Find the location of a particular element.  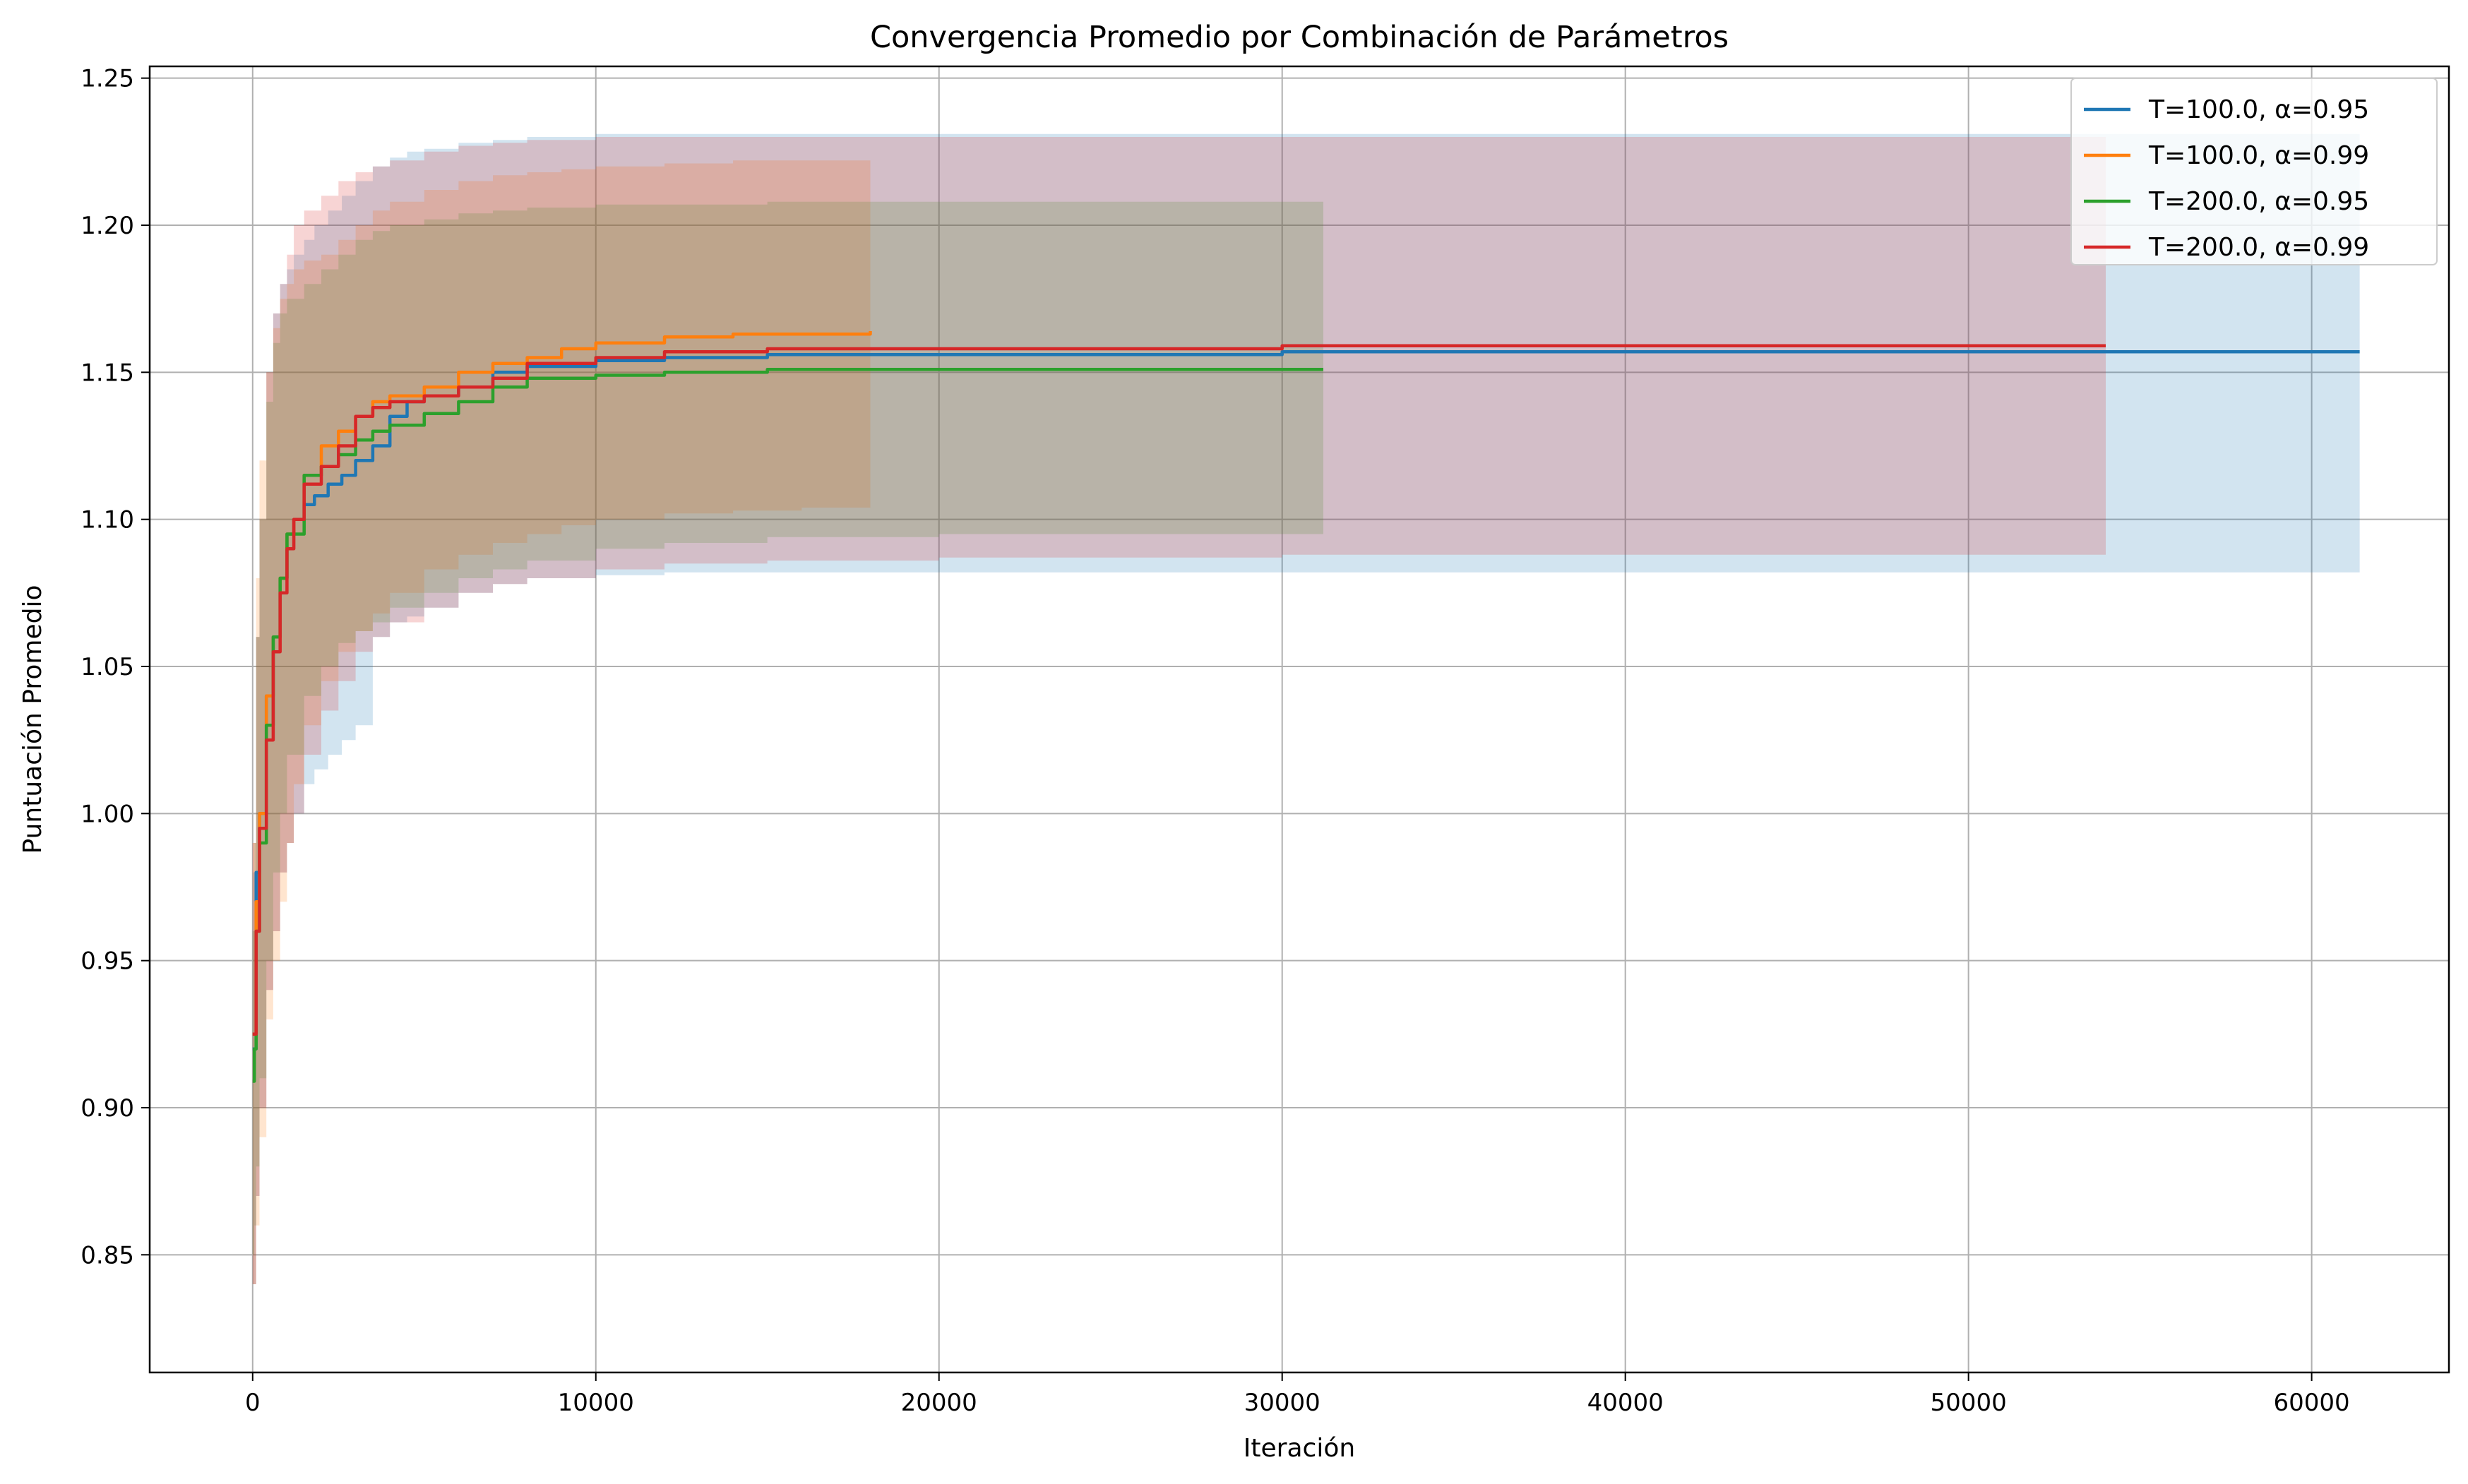

y-tick-label: 1.00 is located at coordinates (108, 814).